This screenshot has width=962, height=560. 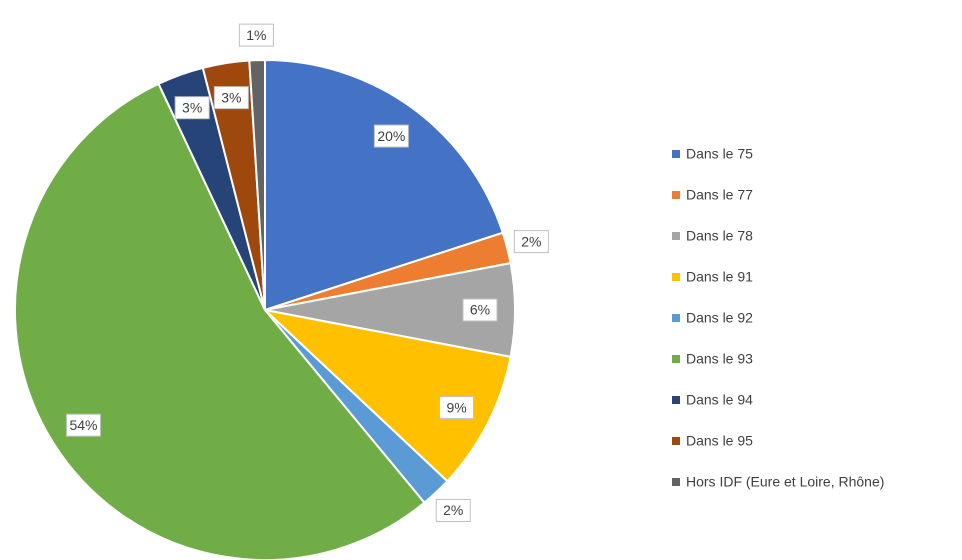 I want to click on data-label: 1%, so click(x=256, y=35).